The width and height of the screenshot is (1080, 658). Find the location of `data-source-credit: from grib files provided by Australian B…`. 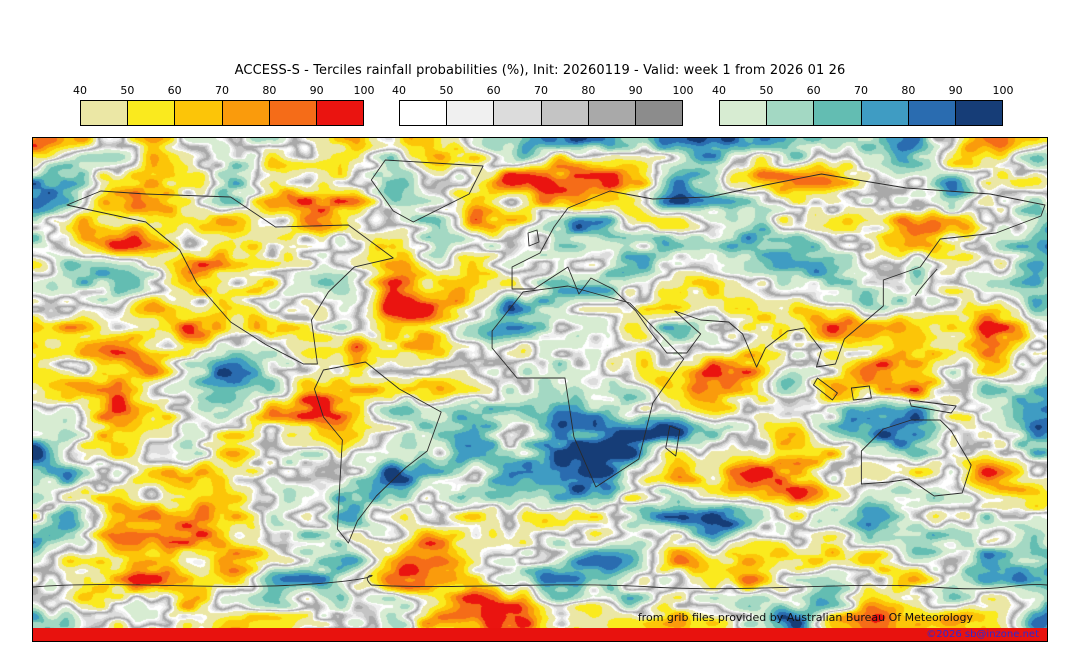

data-source-credit: from grib files provided by Australian B… is located at coordinates (805, 617).